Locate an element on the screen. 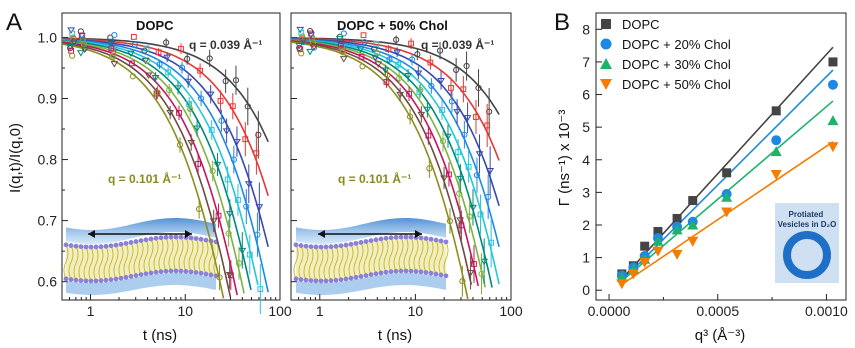 The width and height of the screenshot is (855, 348). y-tick-label: 0 is located at coordinates (586, 290).